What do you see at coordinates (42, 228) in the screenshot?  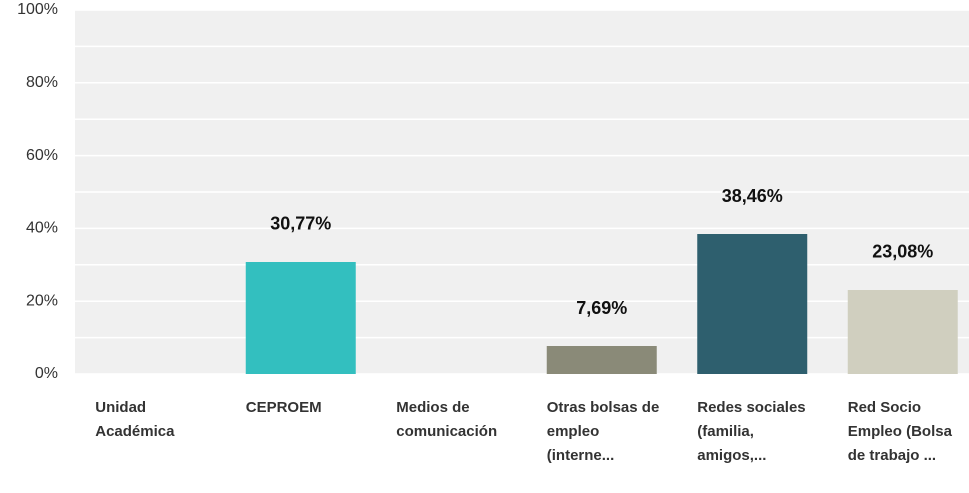 I see `y-tick-label: 40%` at bounding box center [42, 228].